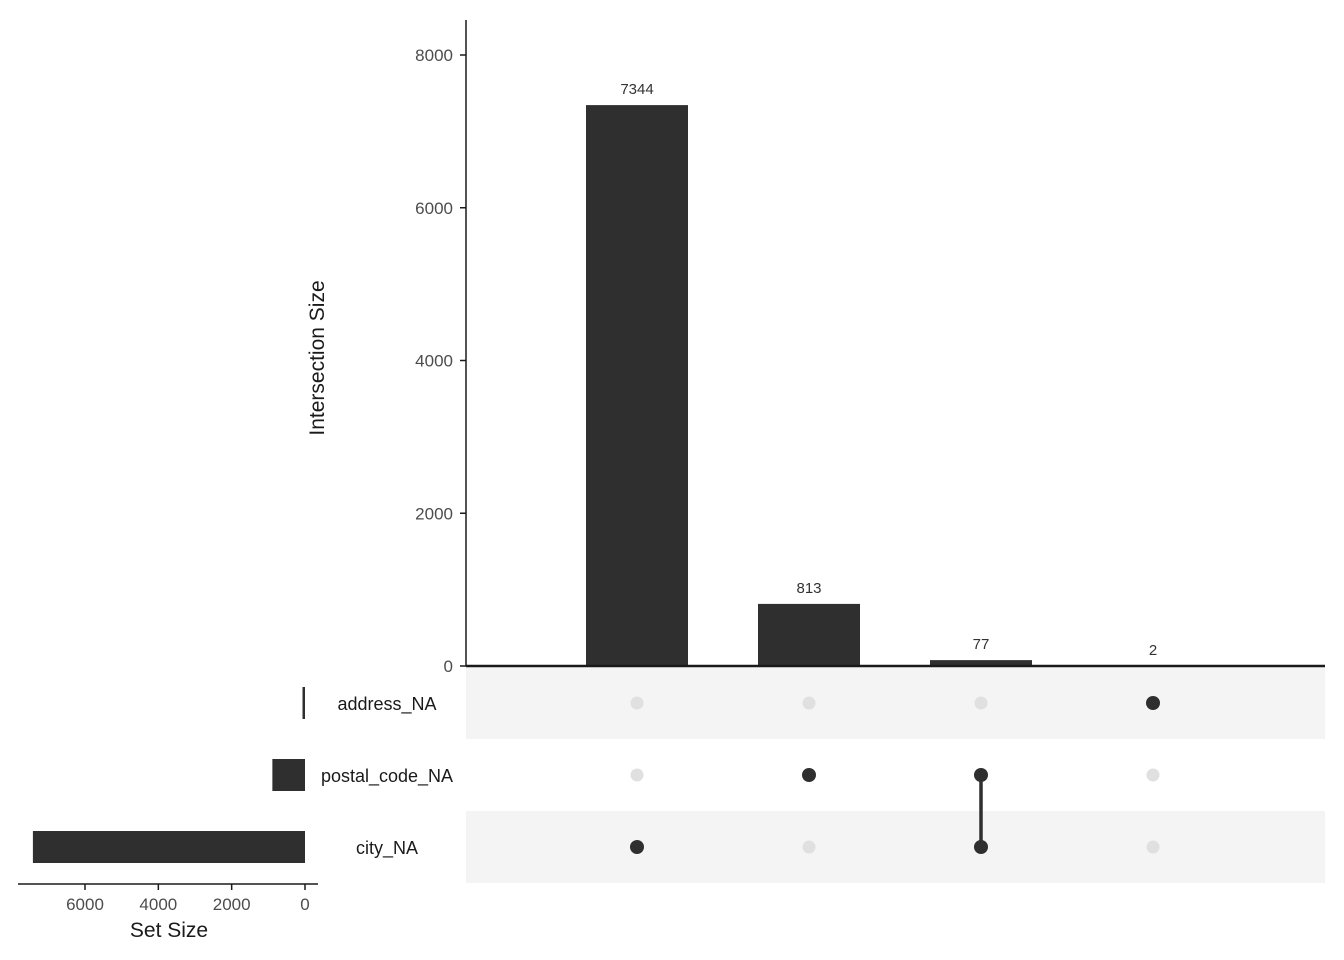 The height and width of the screenshot is (960, 1344). What do you see at coordinates (158, 904) in the screenshot?
I see `x-tick-label: 4000` at bounding box center [158, 904].